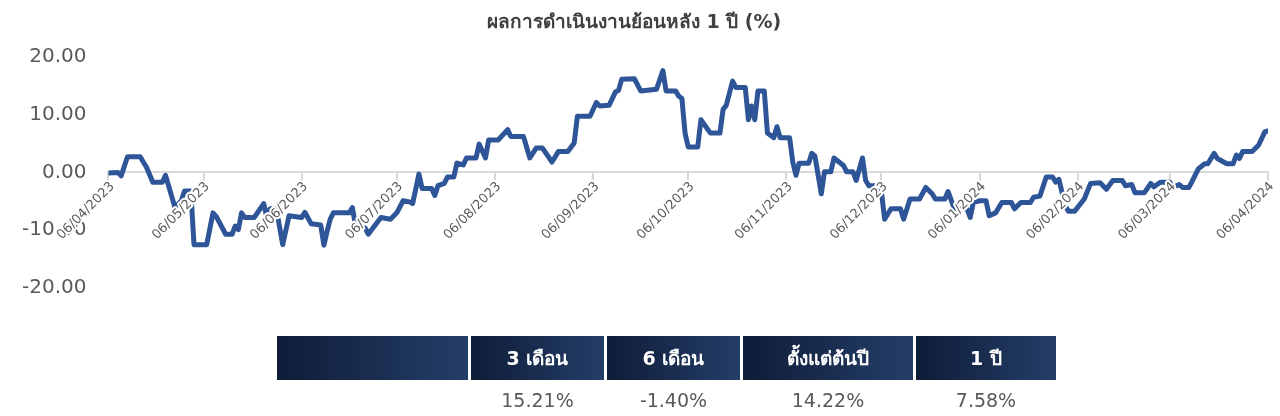  I want to click on y-tick-label: 10.00, so click(58, 112).